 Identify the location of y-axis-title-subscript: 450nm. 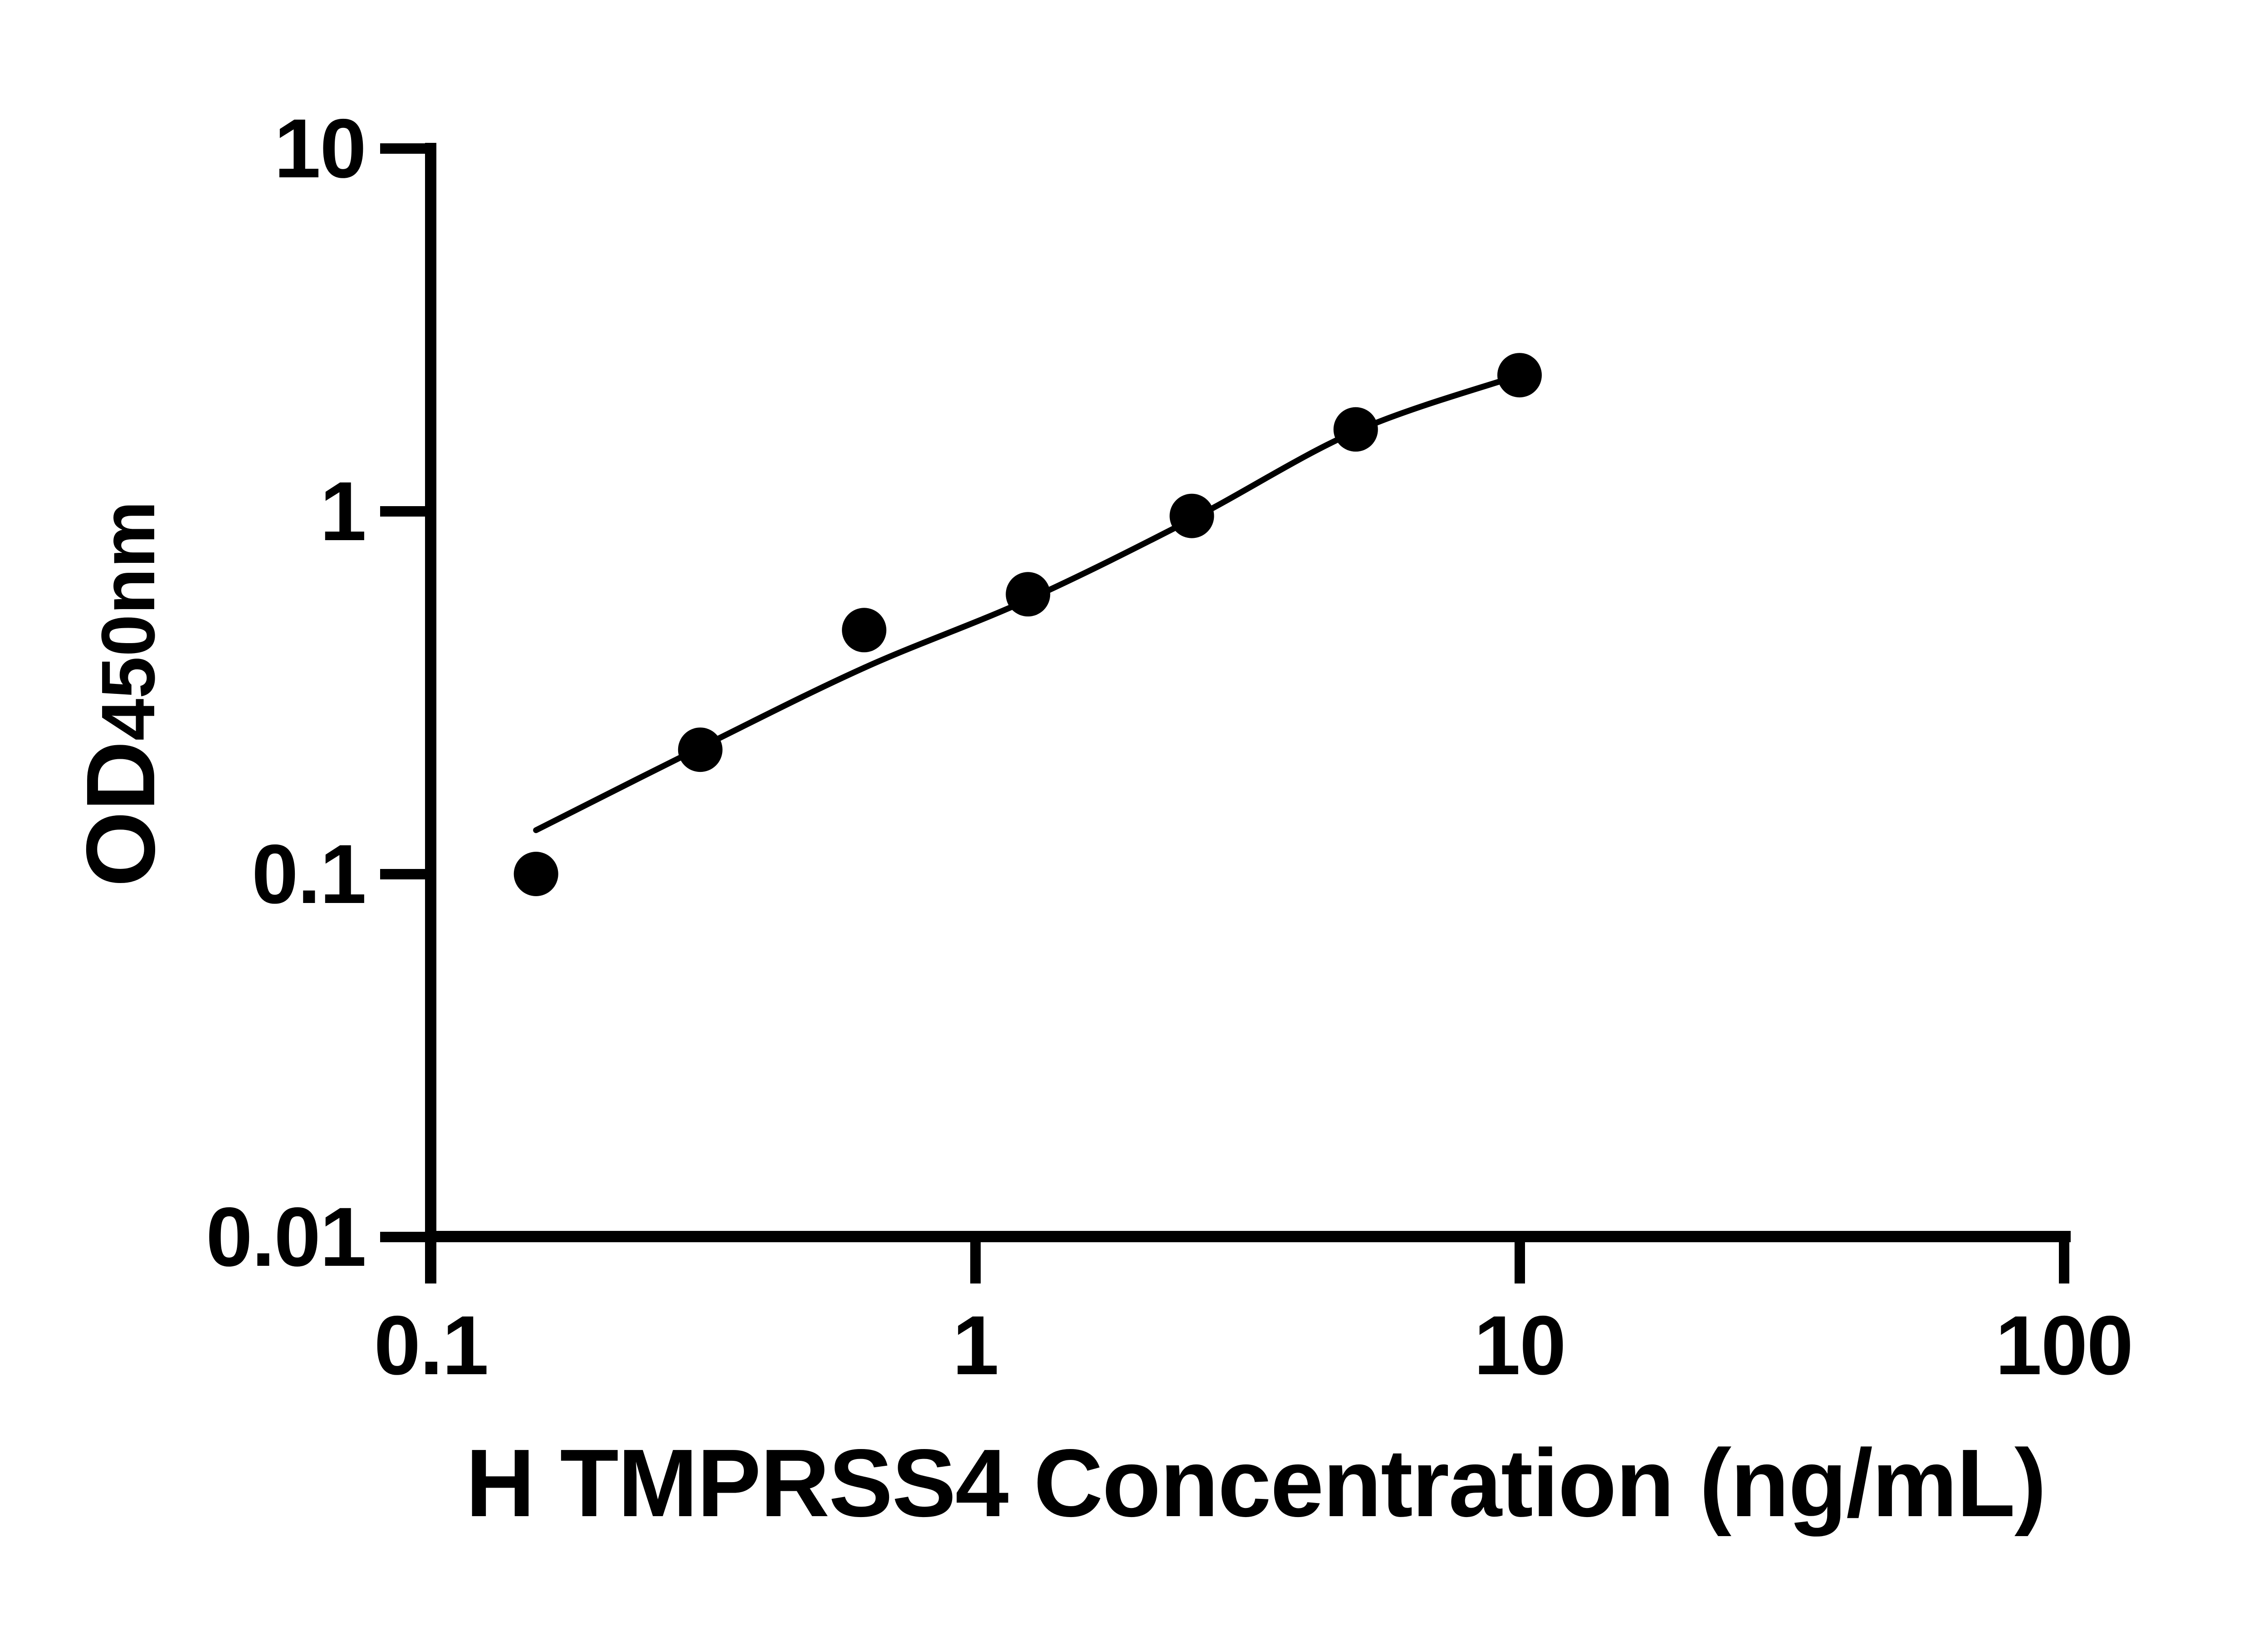
(129, 621).